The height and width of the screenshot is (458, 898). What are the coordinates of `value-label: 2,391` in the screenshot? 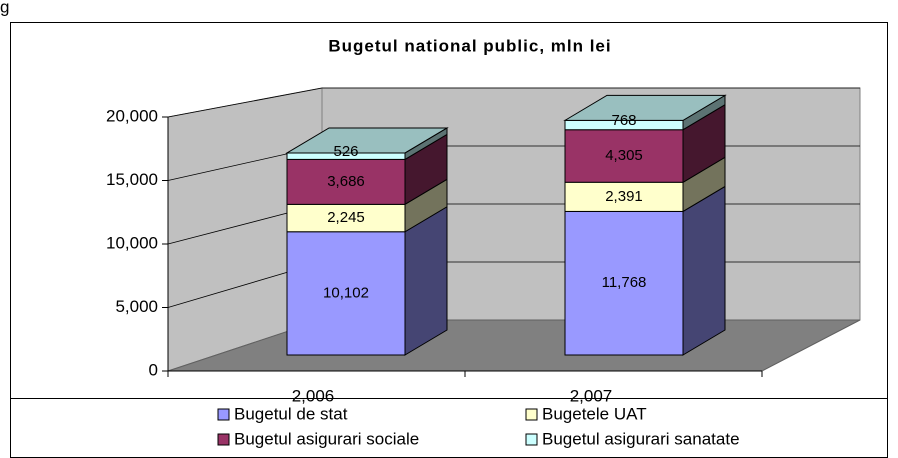 It's located at (624, 196).